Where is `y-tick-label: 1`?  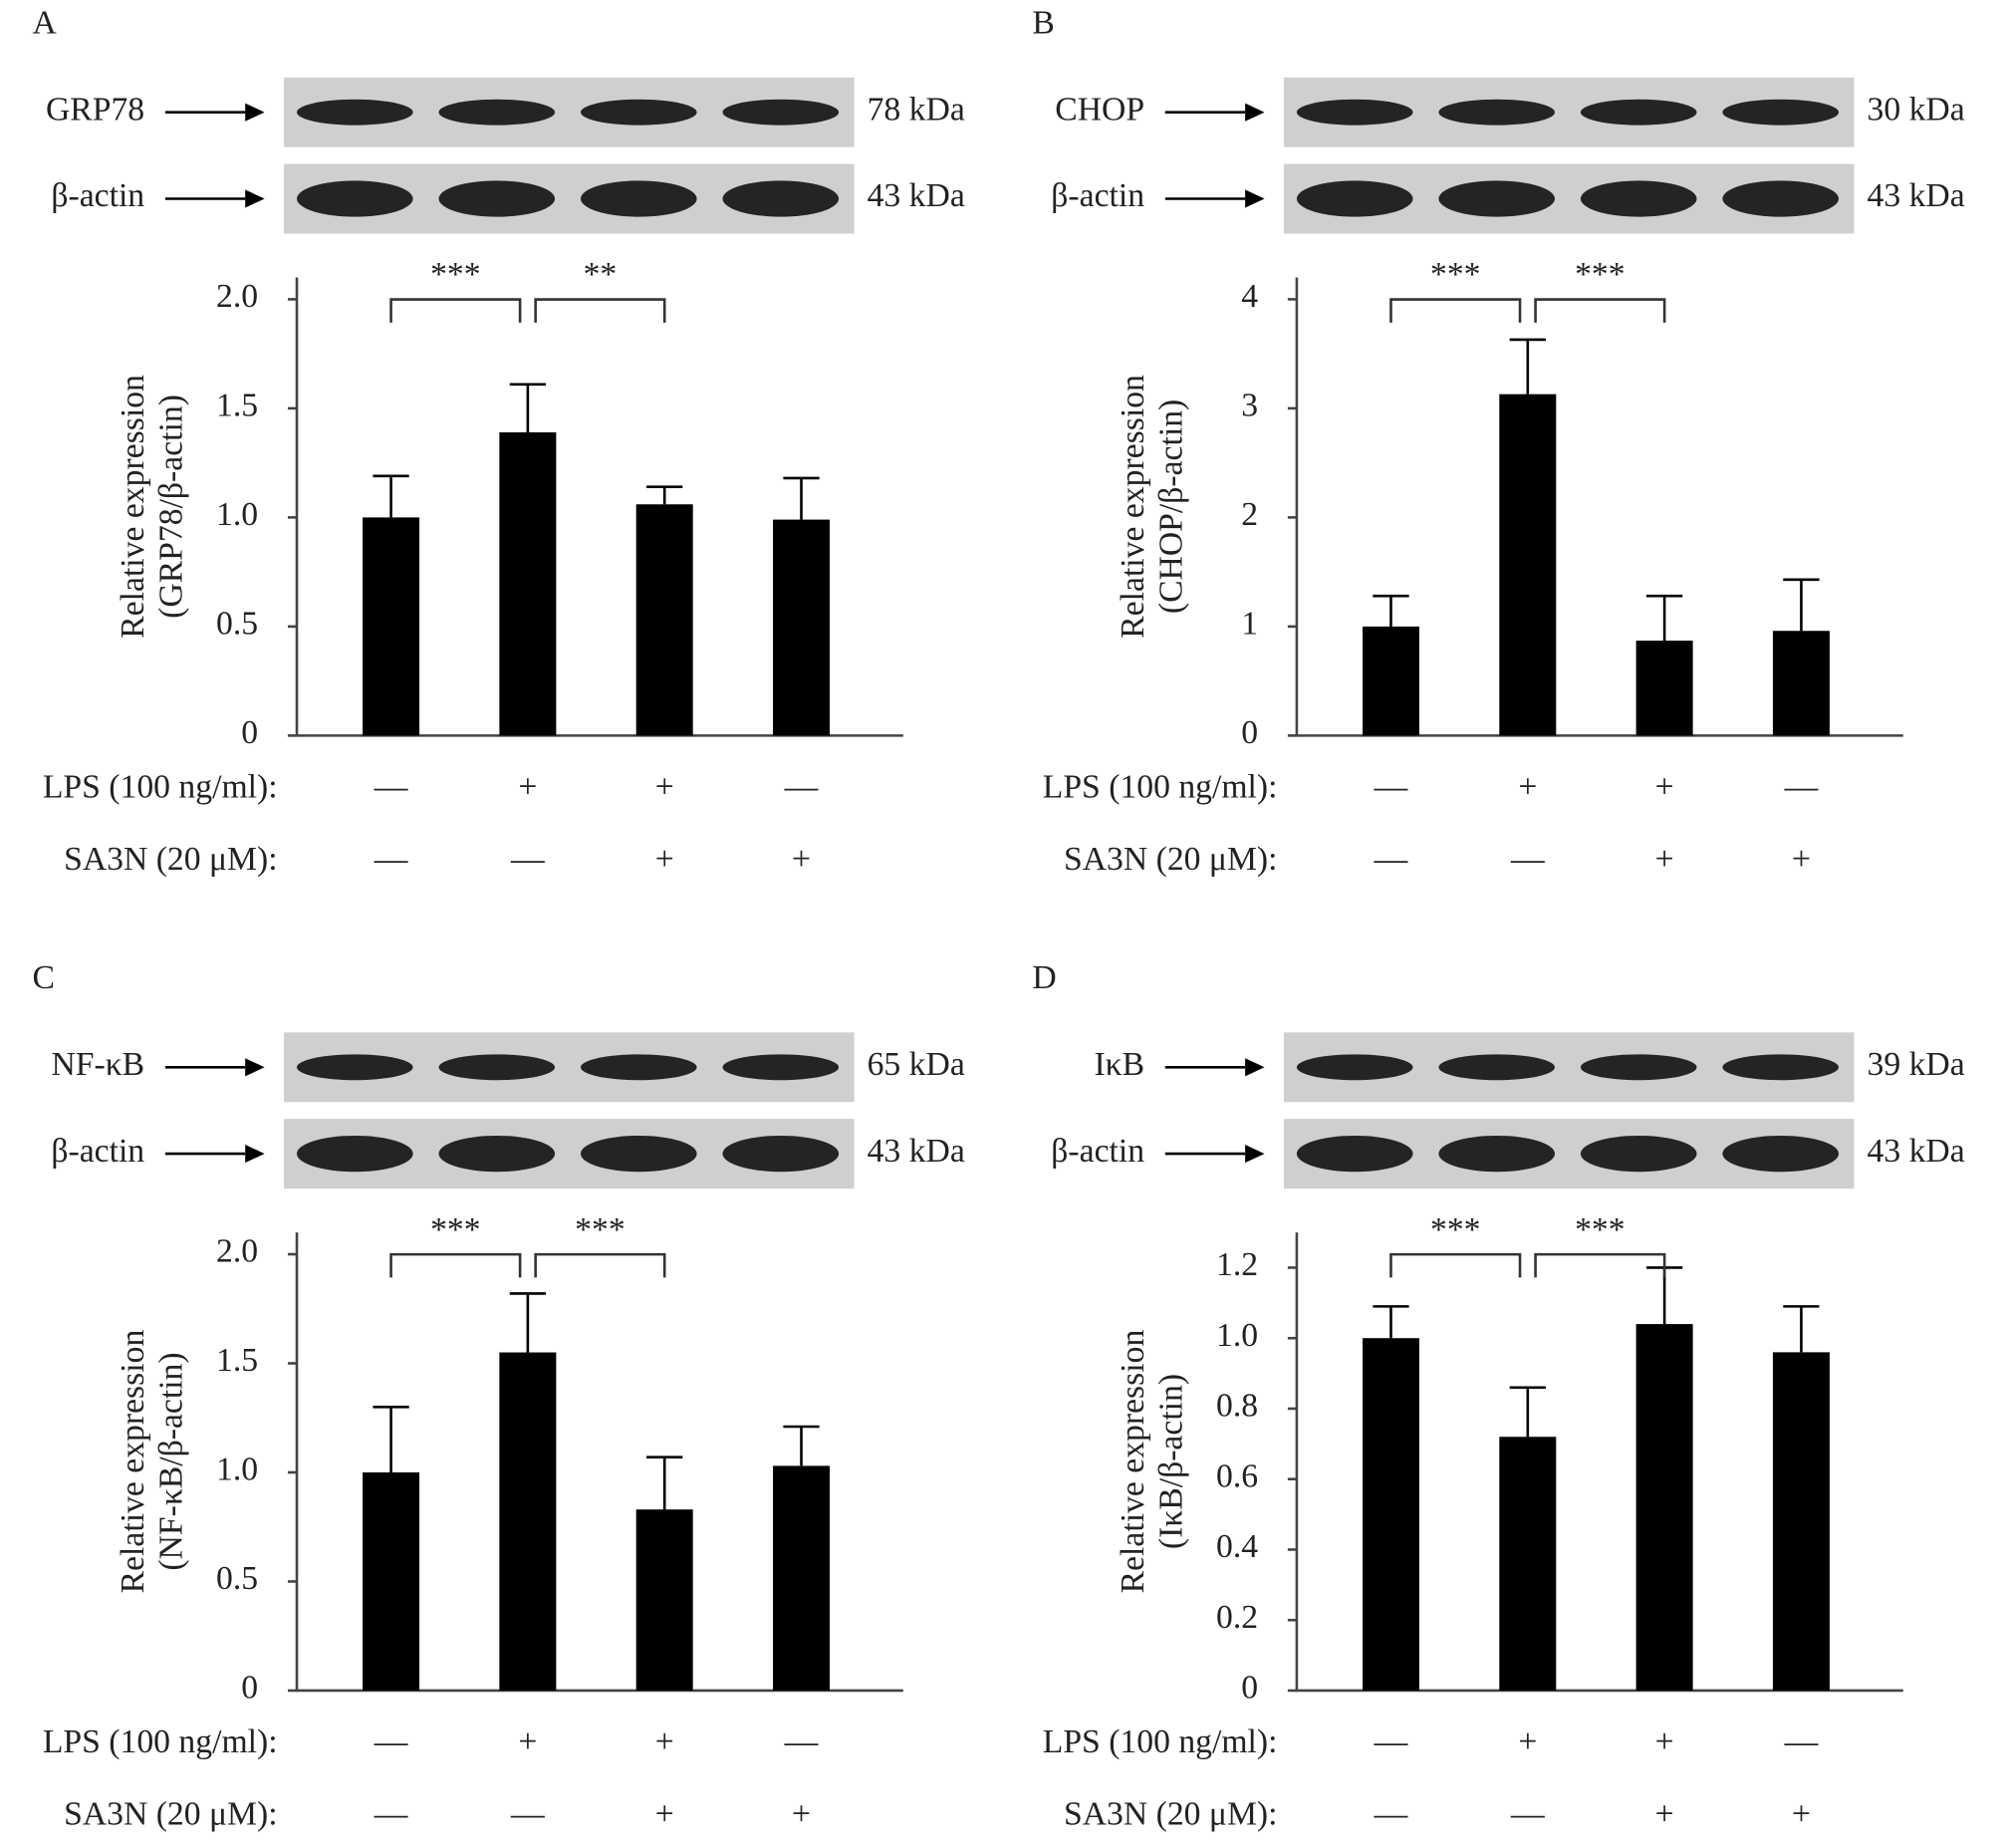 y-tick-label: 1 is located at coordinates (1249, 625).